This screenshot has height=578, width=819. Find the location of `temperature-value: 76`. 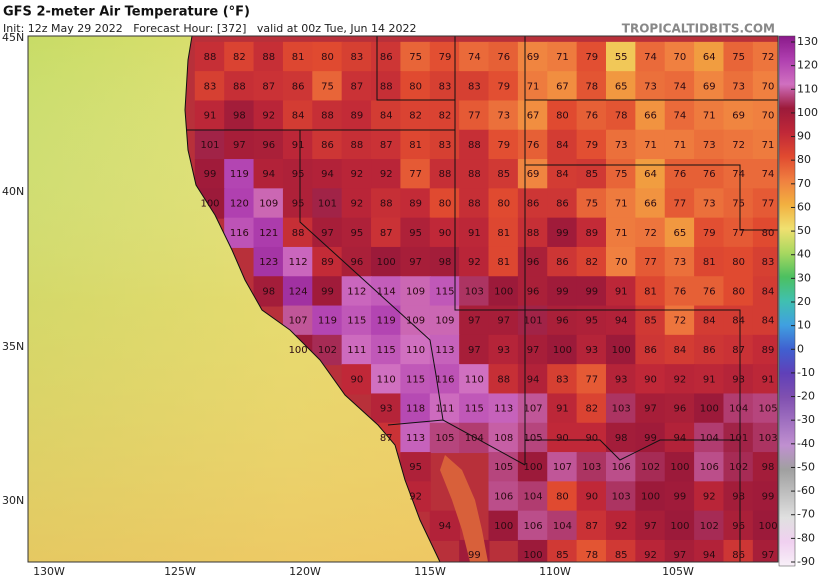

temperature-value: 76 is located at coordinates (709, 174).